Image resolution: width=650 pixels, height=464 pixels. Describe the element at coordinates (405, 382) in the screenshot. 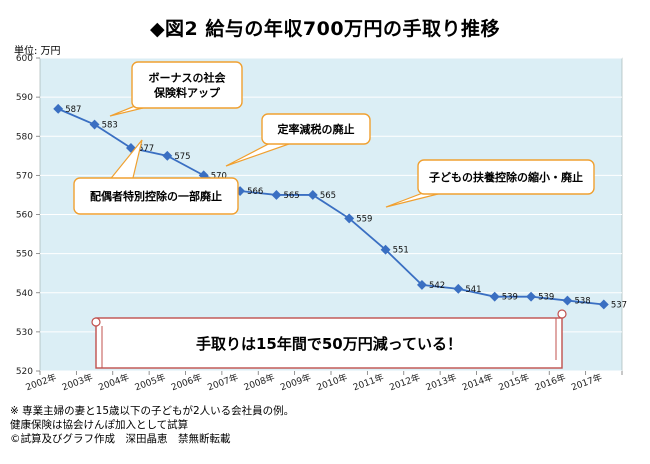

I see `x-tick-label: 2012年` at that location.